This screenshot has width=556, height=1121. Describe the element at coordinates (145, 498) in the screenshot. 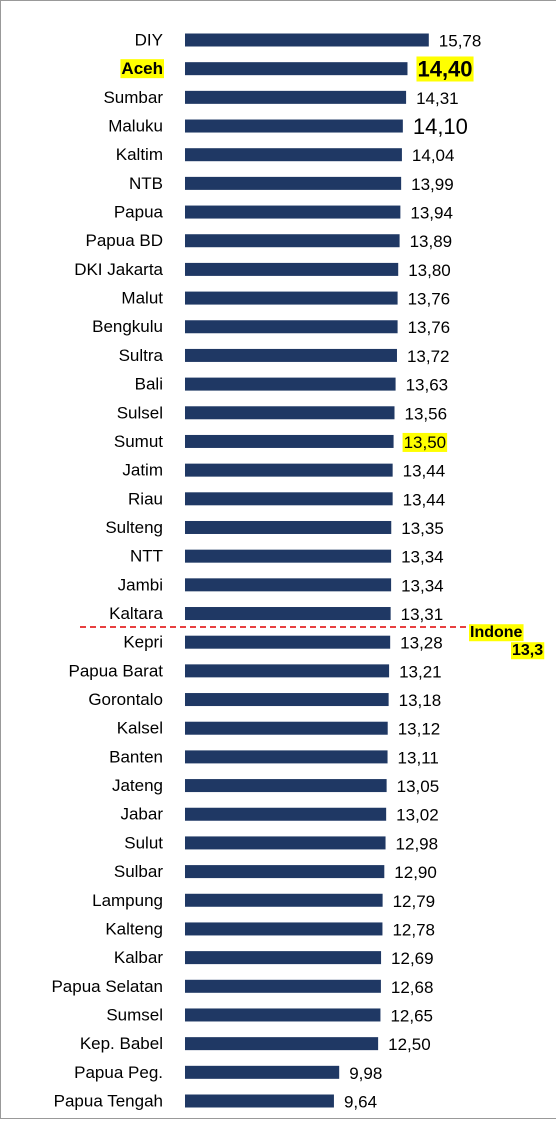

I see `category-label: Riau` at that location.